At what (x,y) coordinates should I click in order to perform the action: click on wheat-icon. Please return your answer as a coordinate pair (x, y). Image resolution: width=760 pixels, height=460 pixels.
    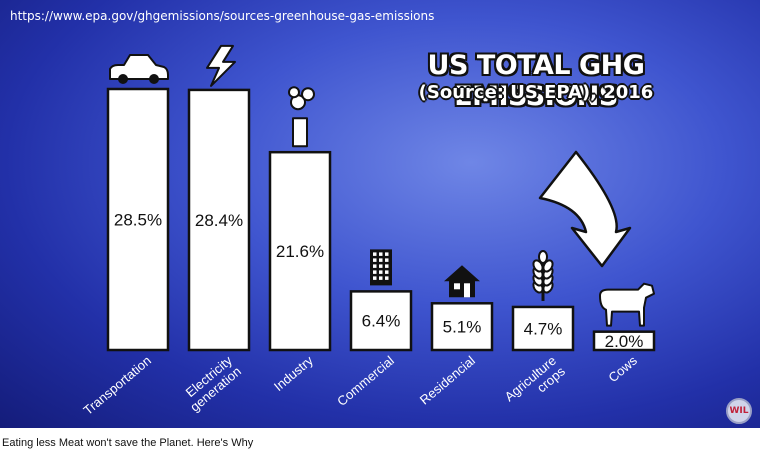
    Looking at the image, I should click on (543, 275).